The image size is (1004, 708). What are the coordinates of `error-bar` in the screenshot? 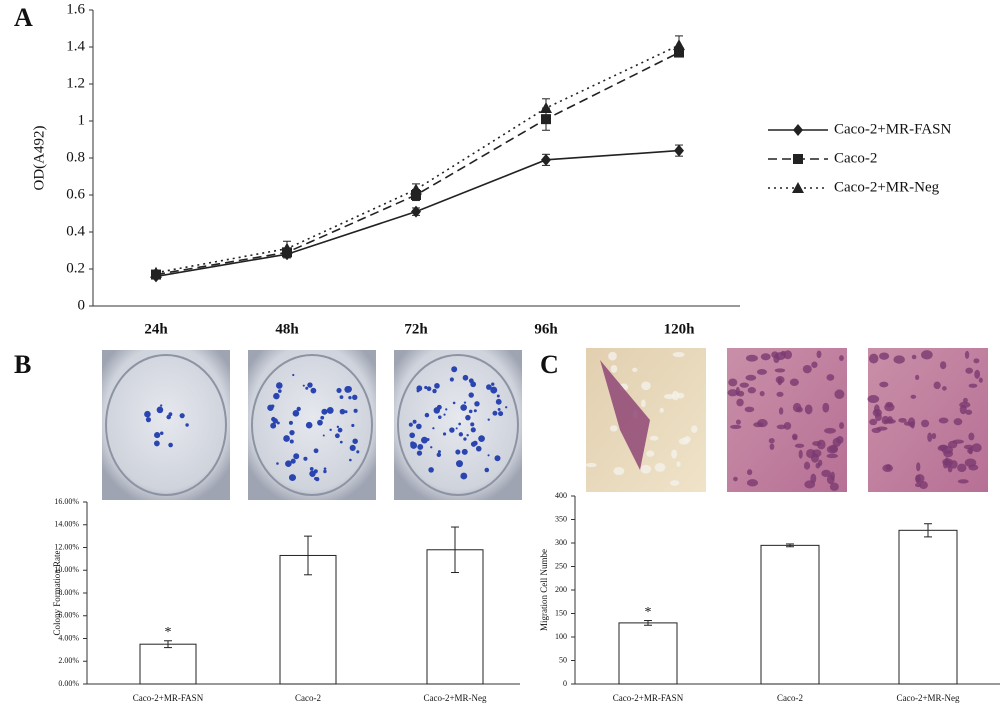 It's located at (648, 623).